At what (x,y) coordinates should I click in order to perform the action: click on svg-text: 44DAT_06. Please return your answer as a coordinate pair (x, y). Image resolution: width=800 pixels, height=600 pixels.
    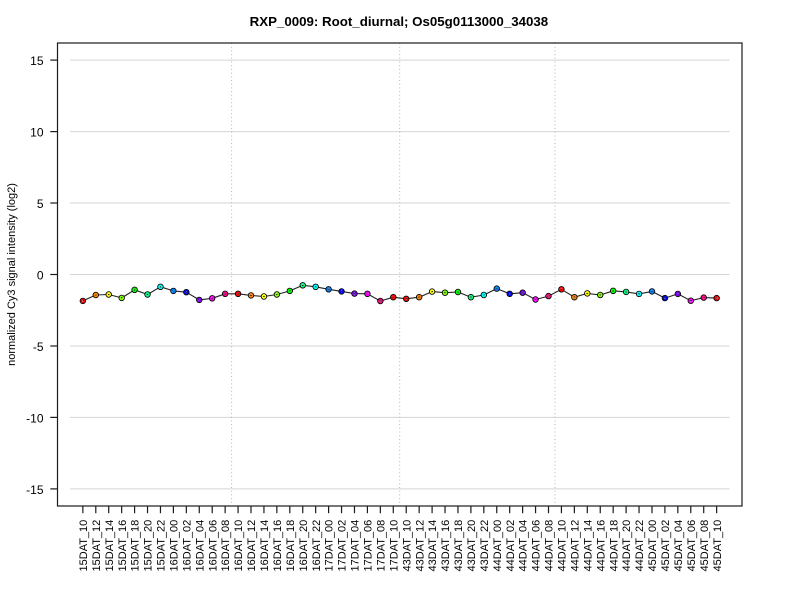
    Looking at the image, I should click on (537, 546).